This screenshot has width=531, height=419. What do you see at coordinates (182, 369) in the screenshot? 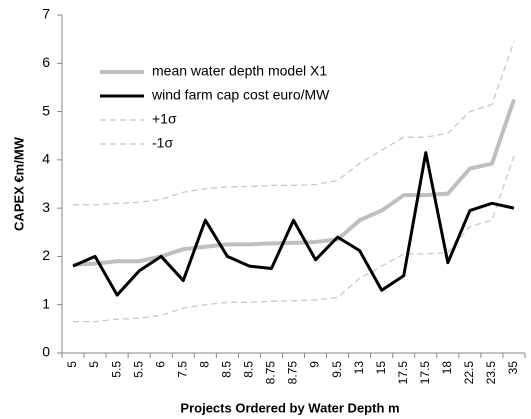
I see `x-tick-label: 7.5` at bounding box center [182, 369].